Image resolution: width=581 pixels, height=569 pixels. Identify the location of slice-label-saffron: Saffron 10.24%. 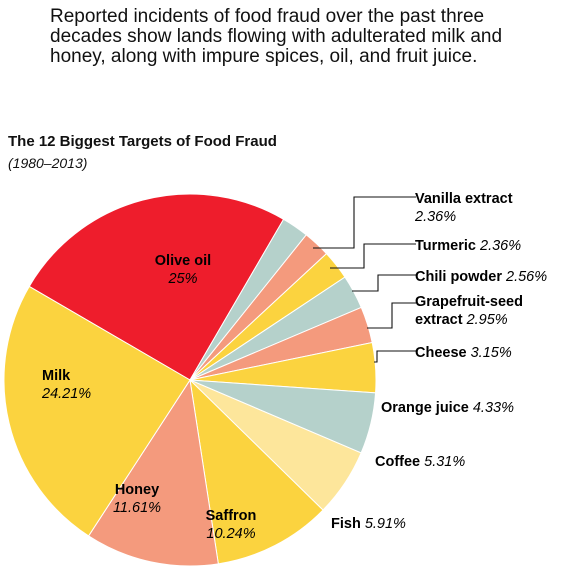
(231, 525).